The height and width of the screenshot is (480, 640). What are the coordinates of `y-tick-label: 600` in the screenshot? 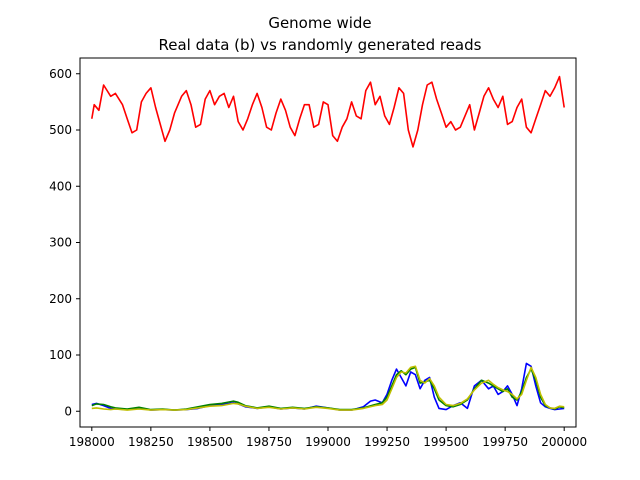 It's located at (60, 74).